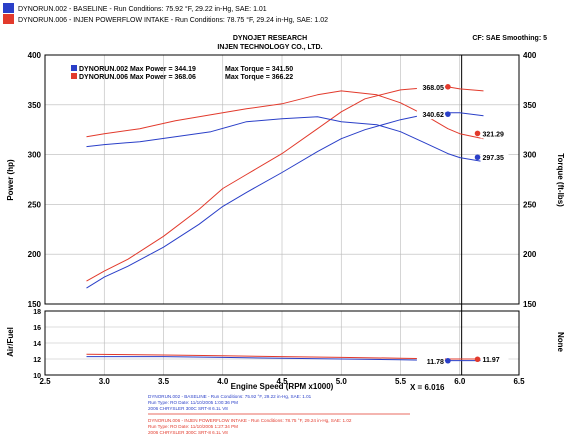 Image resolution: width=571 pixels, height=439 pixels. What do you see at coordinates (35, 254) in the screenshot?
I see `y-tick-label-left: 200` at bounding box center [35, 254].